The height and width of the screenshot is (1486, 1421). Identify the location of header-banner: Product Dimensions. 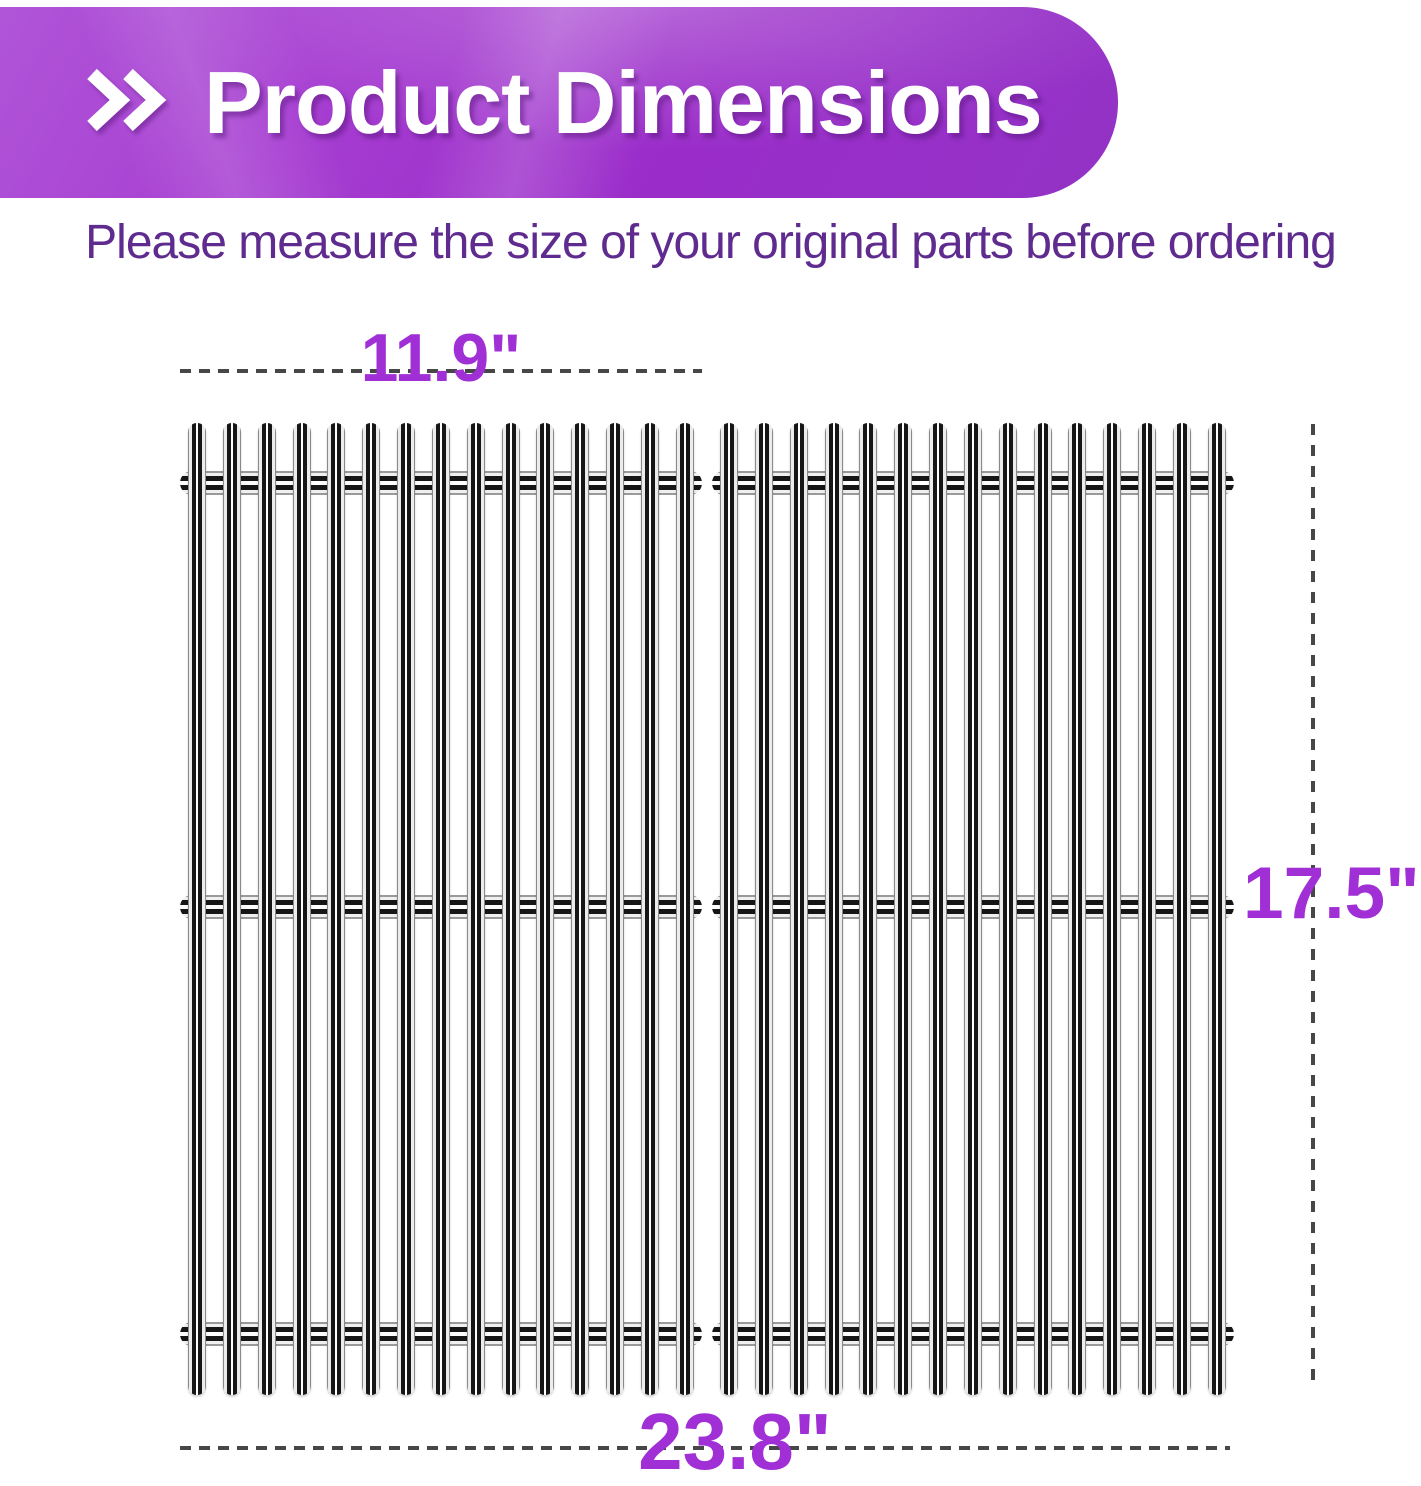
(559, 102).